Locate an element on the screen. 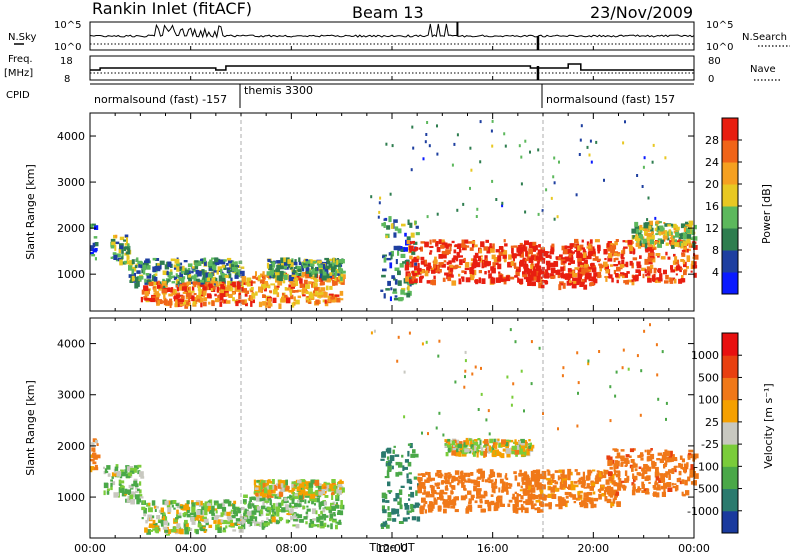 The height and width of the screenshot is (558, 800). freq-tick-top: 18 is located at coordinates (66, 61).